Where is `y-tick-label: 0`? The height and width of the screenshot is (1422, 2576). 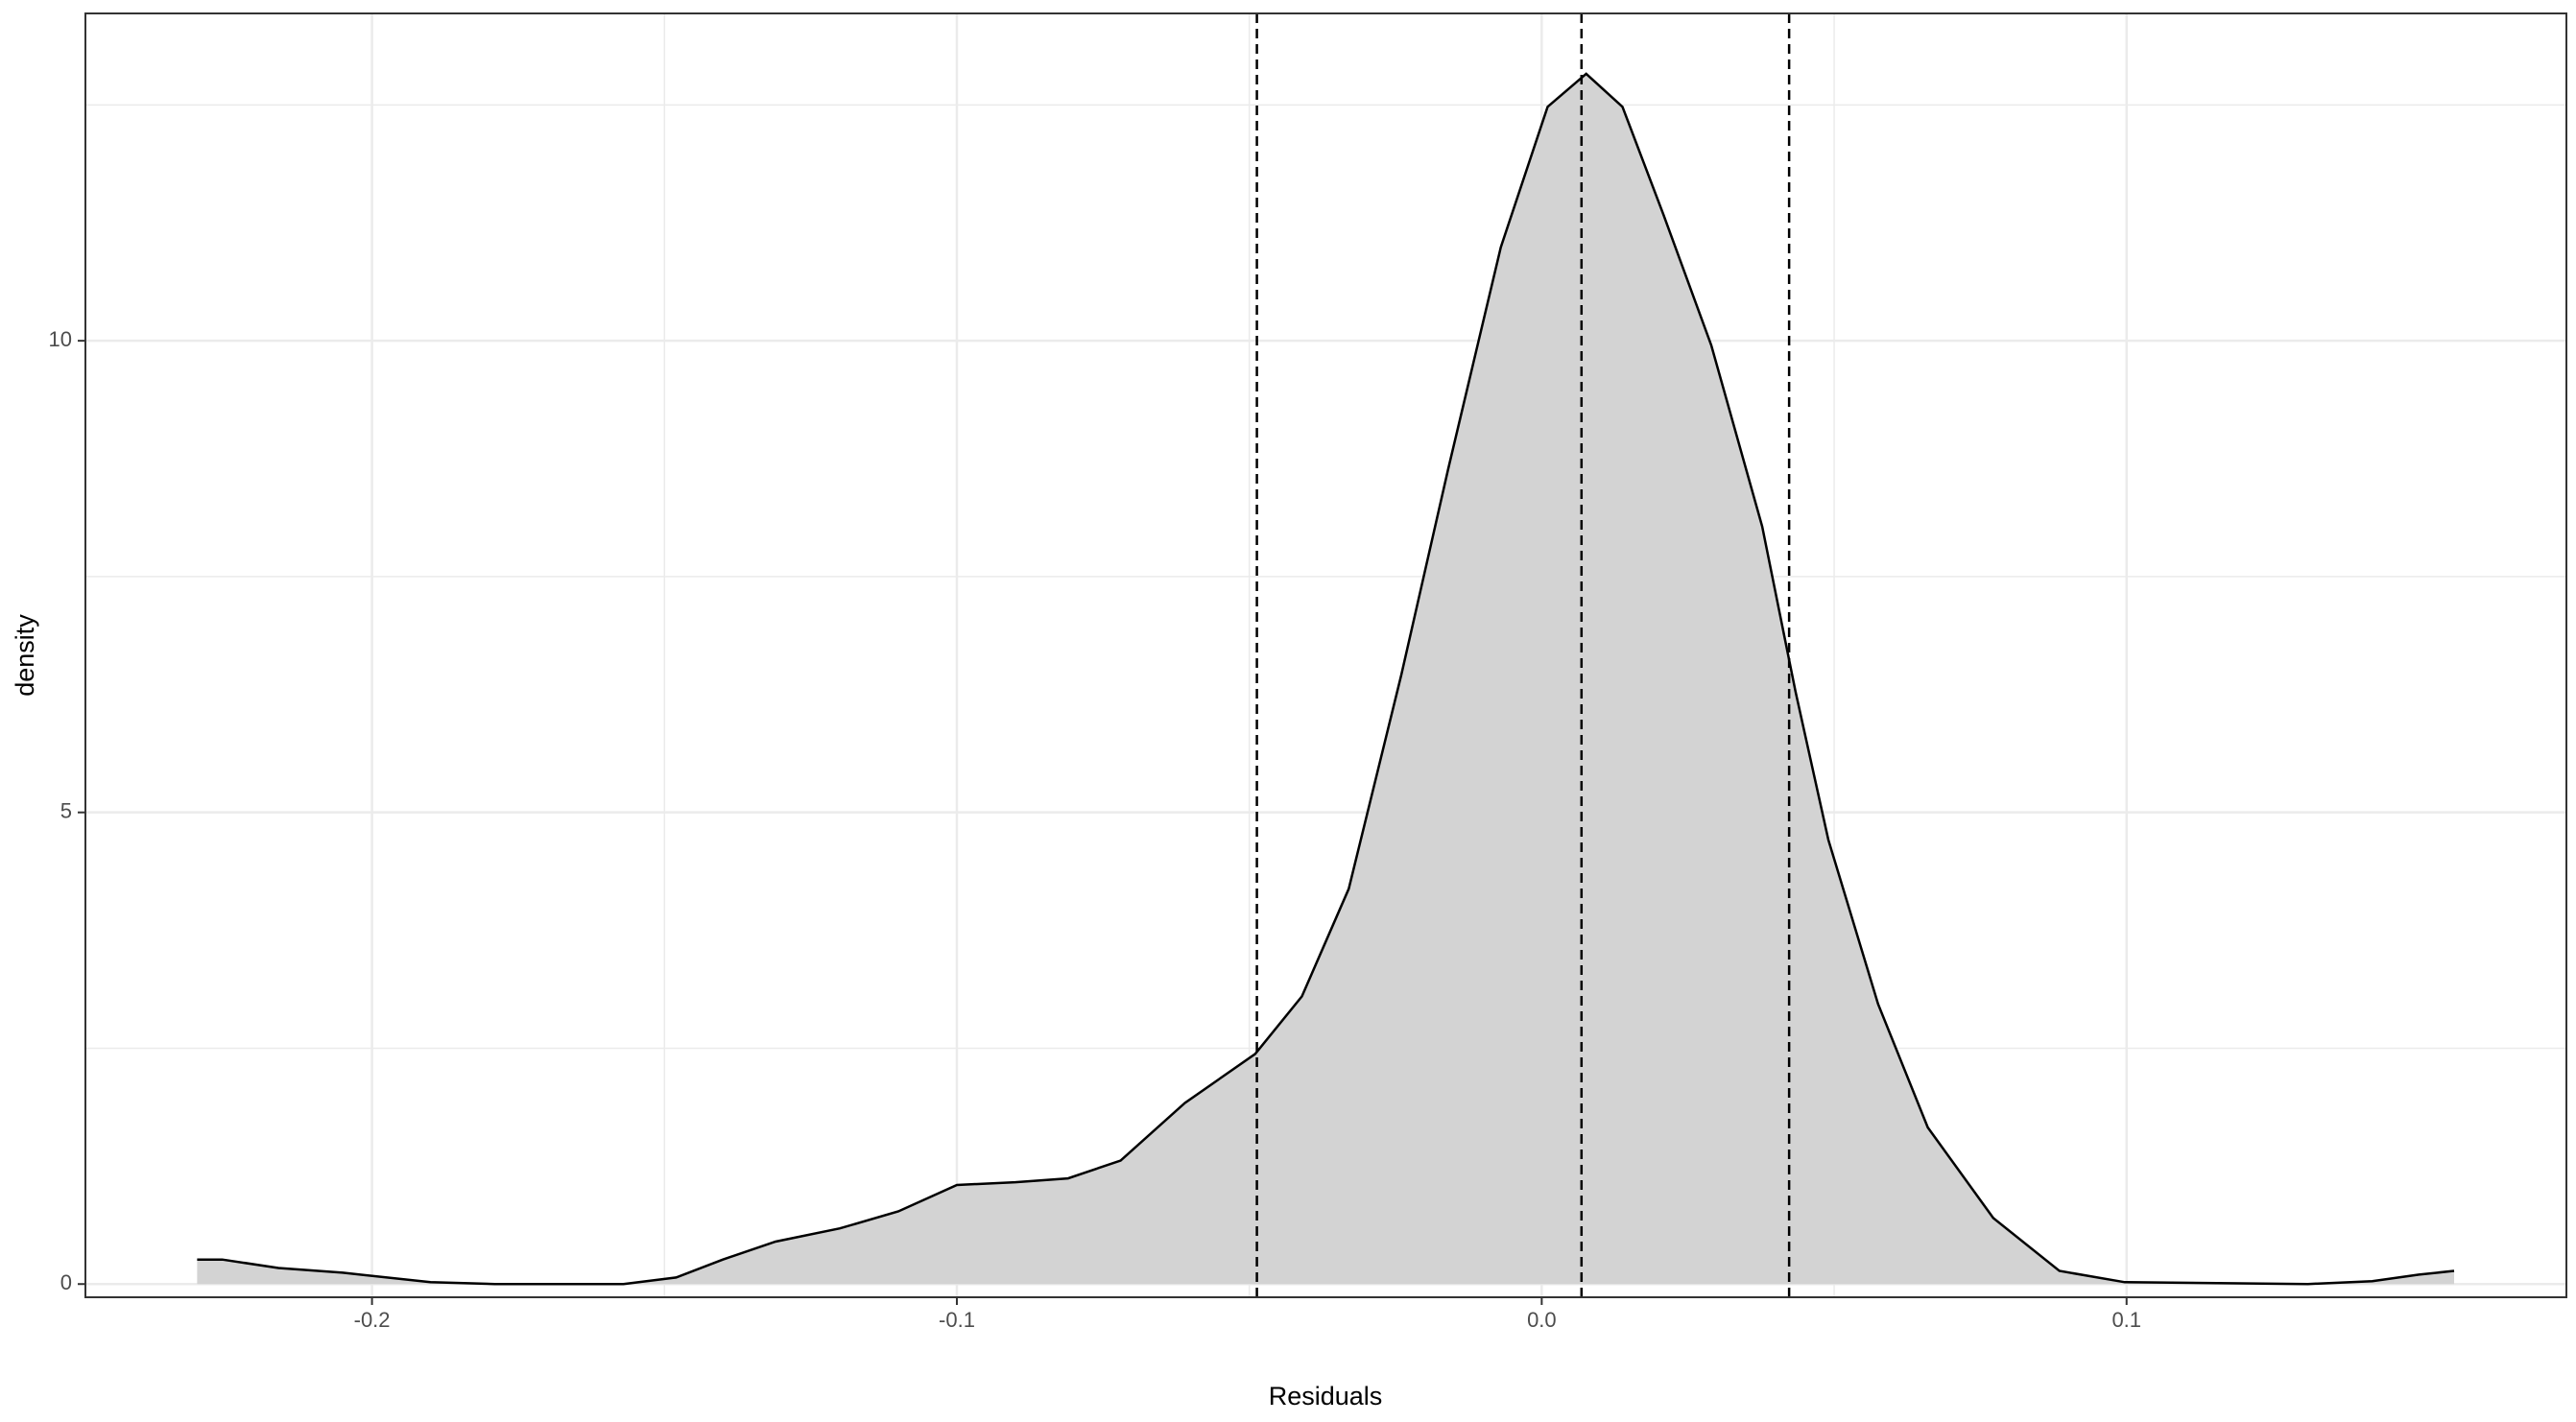 y-tick-label: 0 is located at coordinates (66, 1282).